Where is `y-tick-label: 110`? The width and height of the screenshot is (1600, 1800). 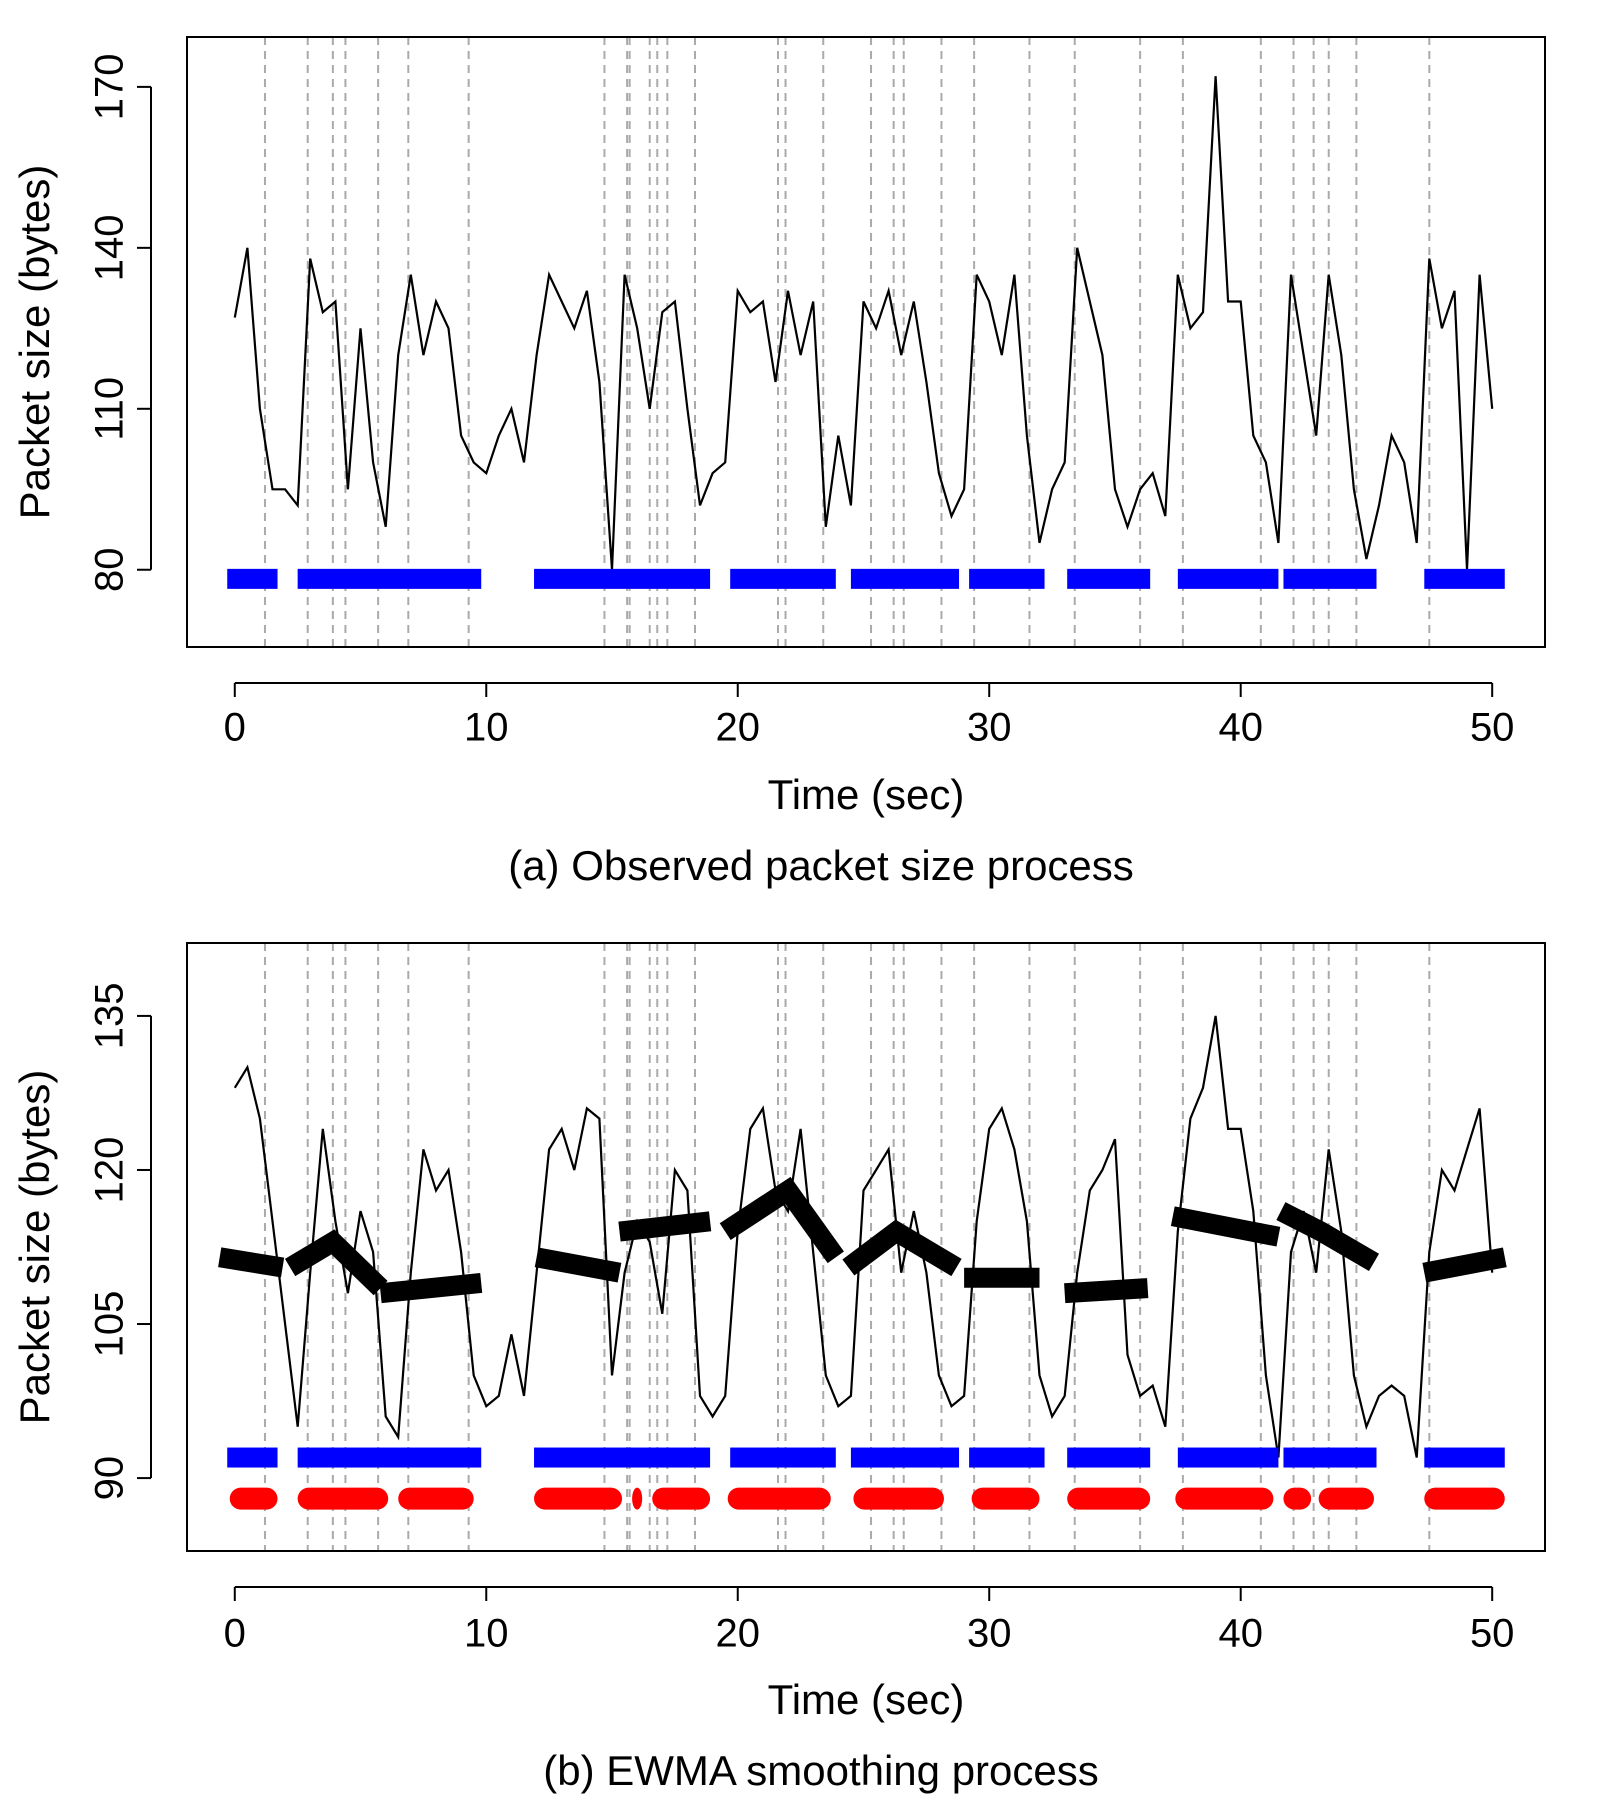
y-tick-label: 110 is located at coordinates (110, 409).